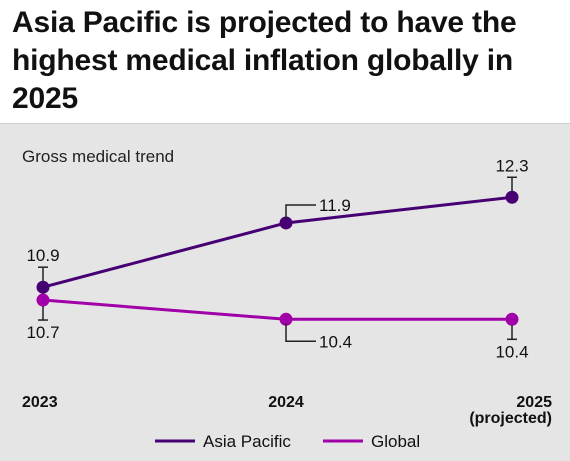 This screenshot has height=461, width=570. I want to click on global-point-2024, so click(286, 319).